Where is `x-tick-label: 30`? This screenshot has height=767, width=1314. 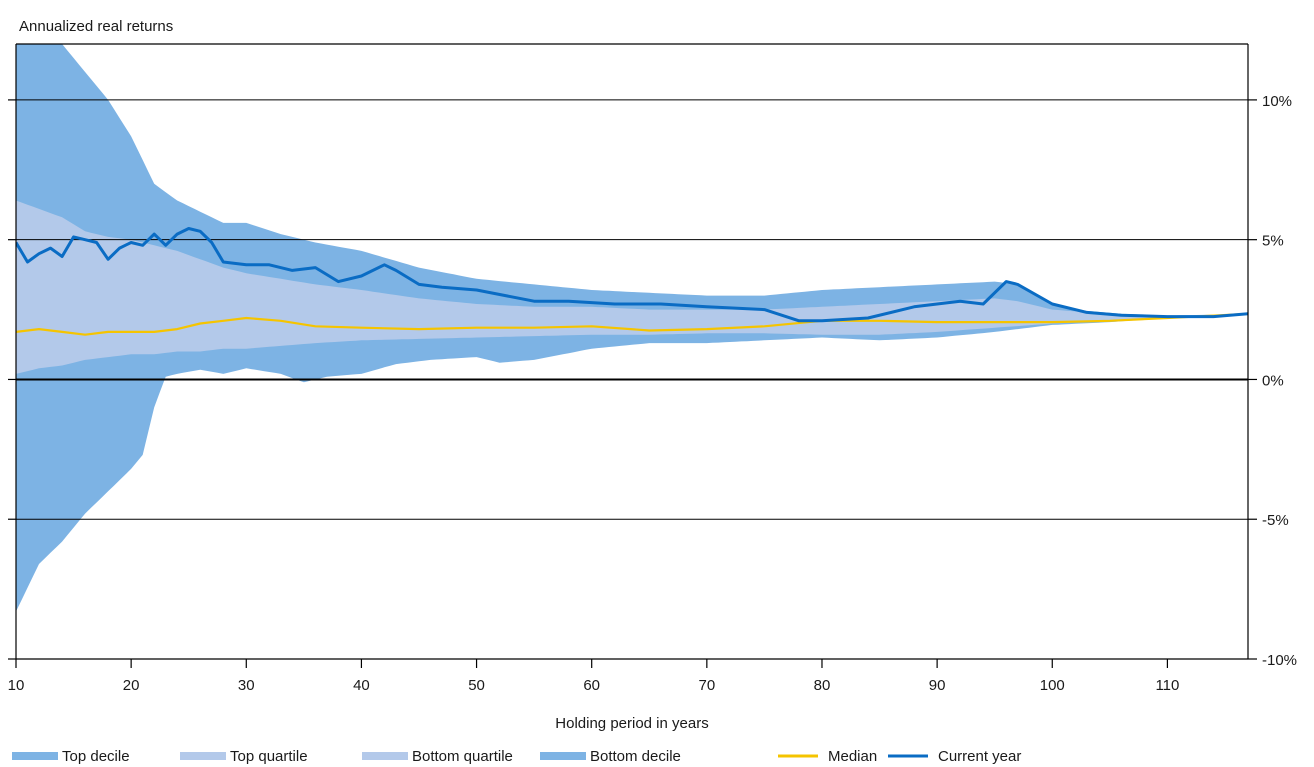 x-tick-label: 30 is located at coordinates (246, 685).